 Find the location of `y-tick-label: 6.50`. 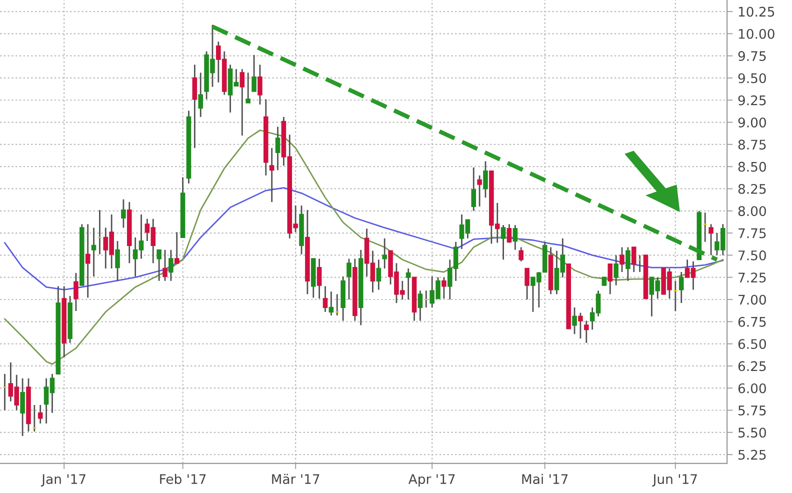

y-tick-label: 6.50 is located at coordinates (752, 344).